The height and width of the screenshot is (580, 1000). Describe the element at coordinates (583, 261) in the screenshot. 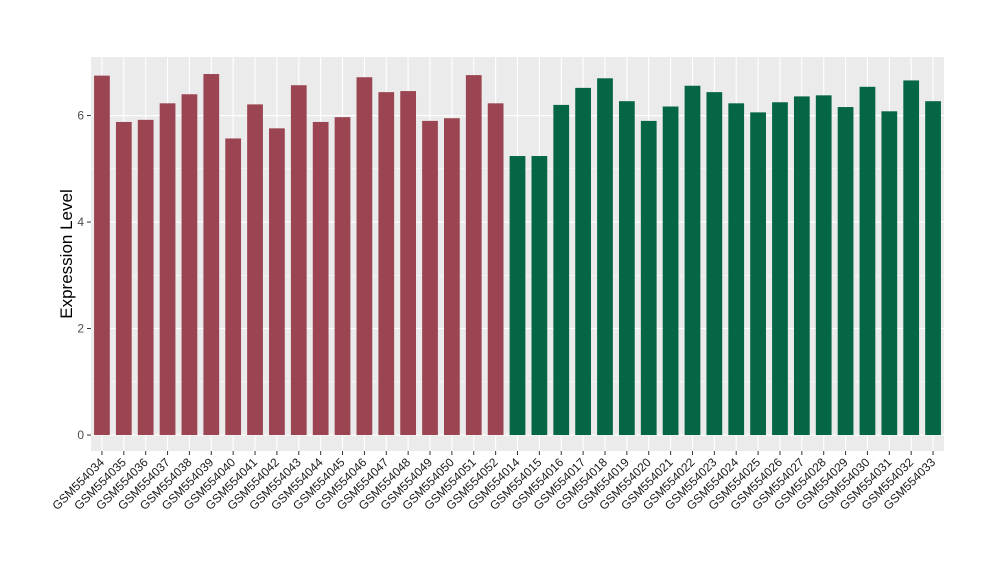

I see `bar-GSM554017` at that location.